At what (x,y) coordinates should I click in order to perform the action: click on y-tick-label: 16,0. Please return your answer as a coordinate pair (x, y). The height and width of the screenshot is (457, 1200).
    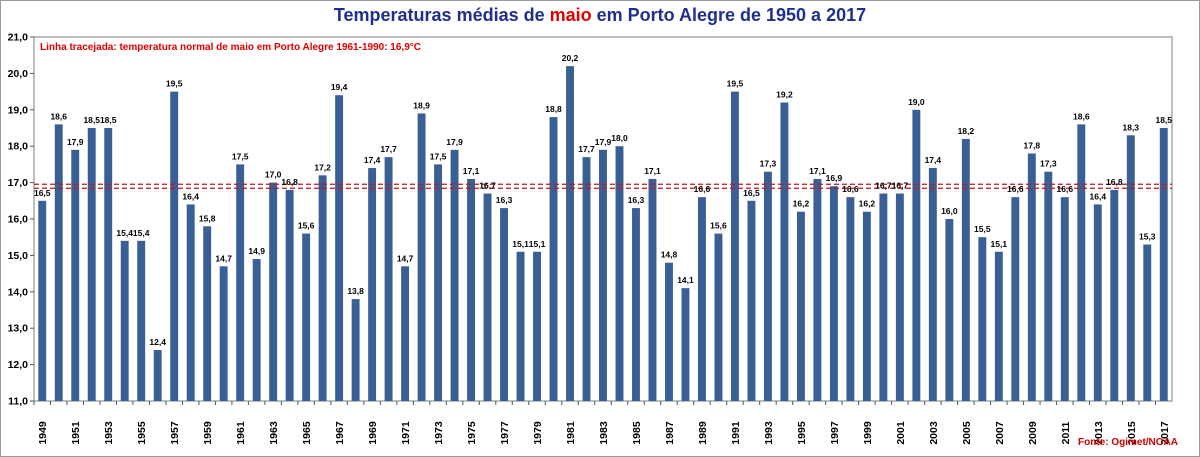
    Looking at the image, I should click on (18, 220).